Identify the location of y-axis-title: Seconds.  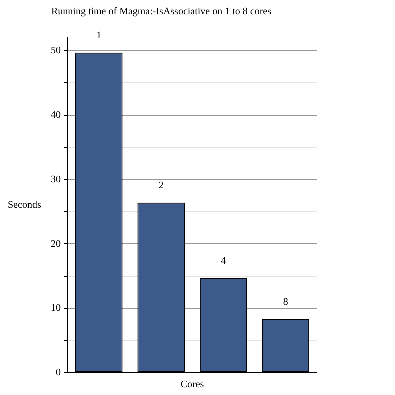
(25, 206).